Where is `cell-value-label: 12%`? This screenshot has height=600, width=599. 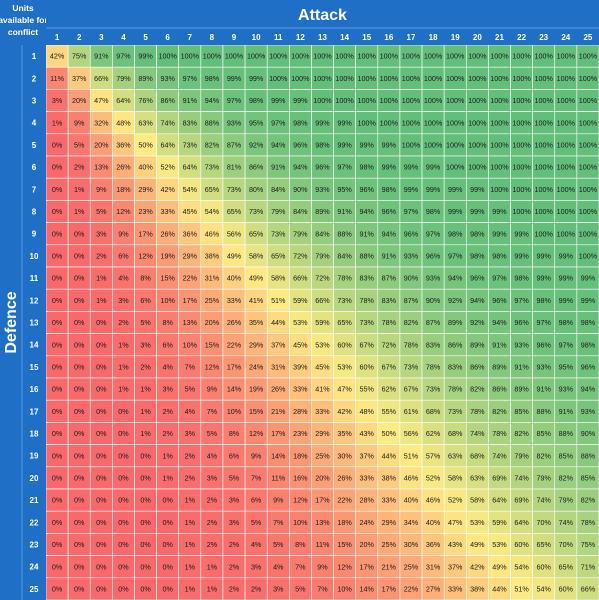 cell-value-label: 12% is located at coordinates (256, 433).